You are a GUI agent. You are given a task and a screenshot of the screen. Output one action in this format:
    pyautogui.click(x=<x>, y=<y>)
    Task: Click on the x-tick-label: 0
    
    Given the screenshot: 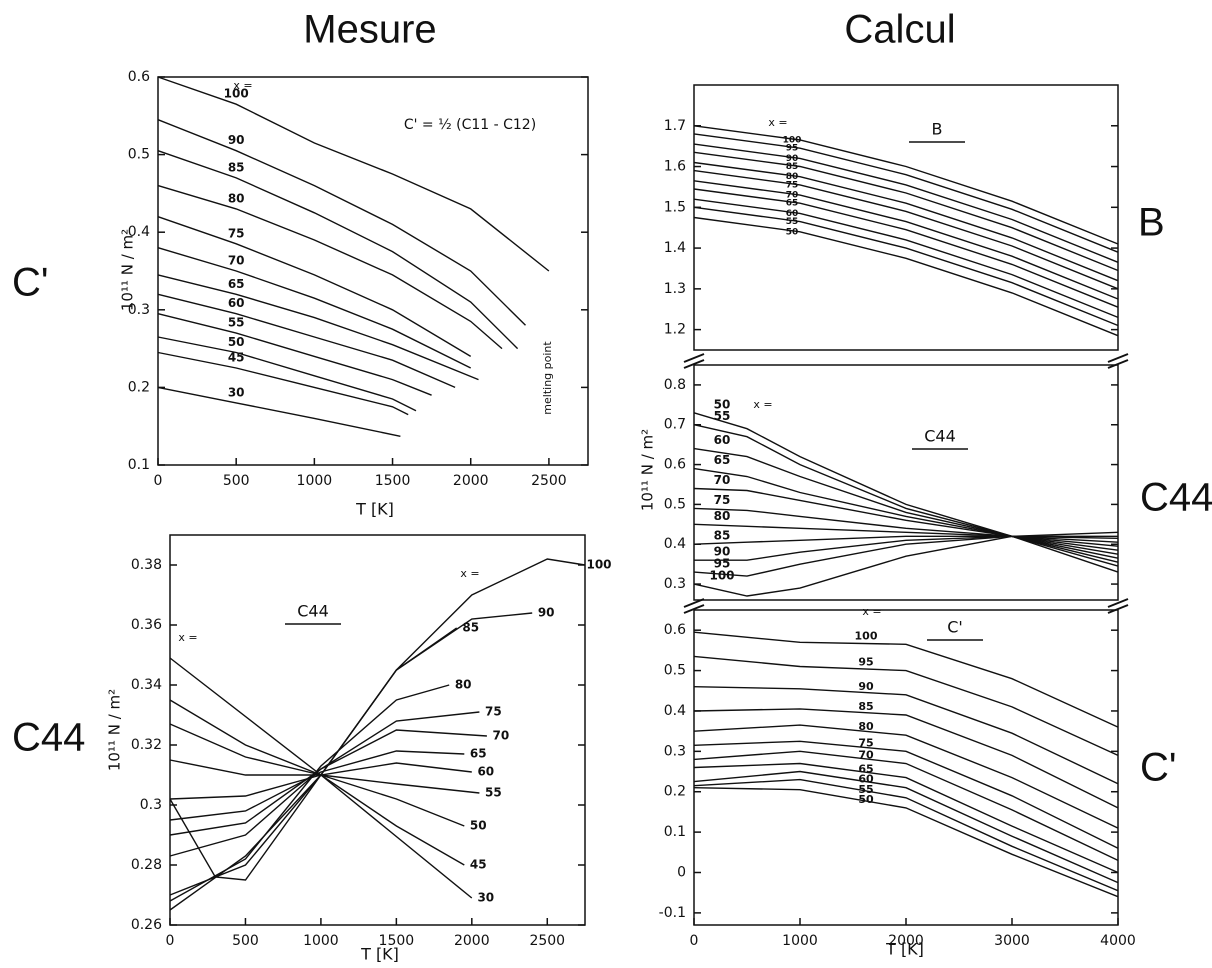 What is the action you would take?
    pyautogui.click(x=170, y=941)
    